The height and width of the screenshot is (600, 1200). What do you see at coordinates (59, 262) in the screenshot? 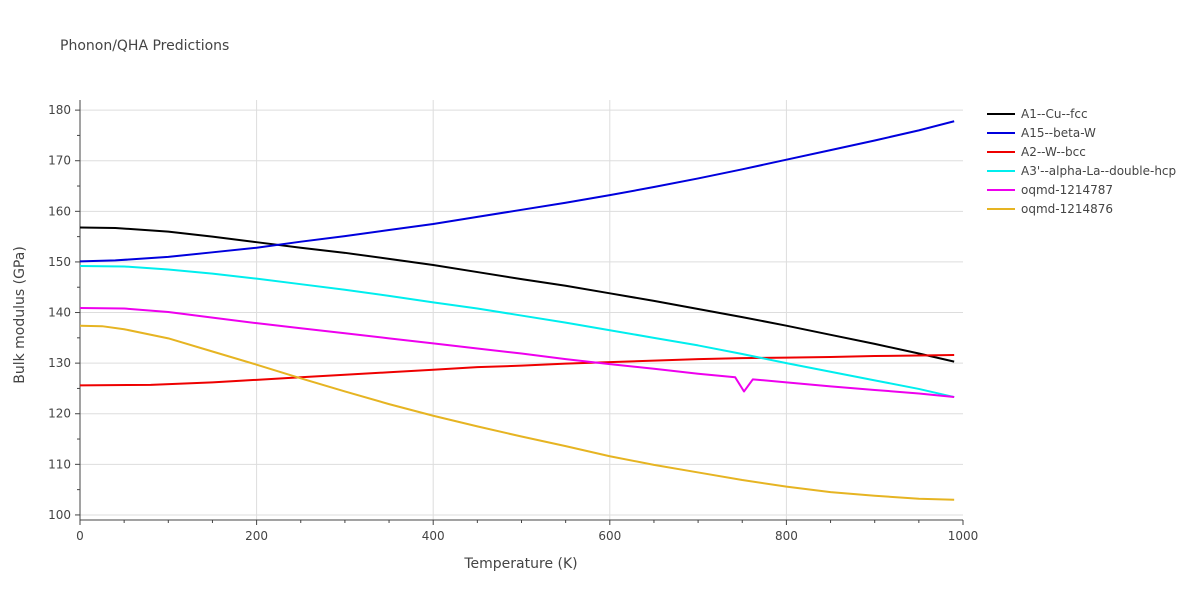
I see `y-tick-label: 150` at bounding box center [59, 262].